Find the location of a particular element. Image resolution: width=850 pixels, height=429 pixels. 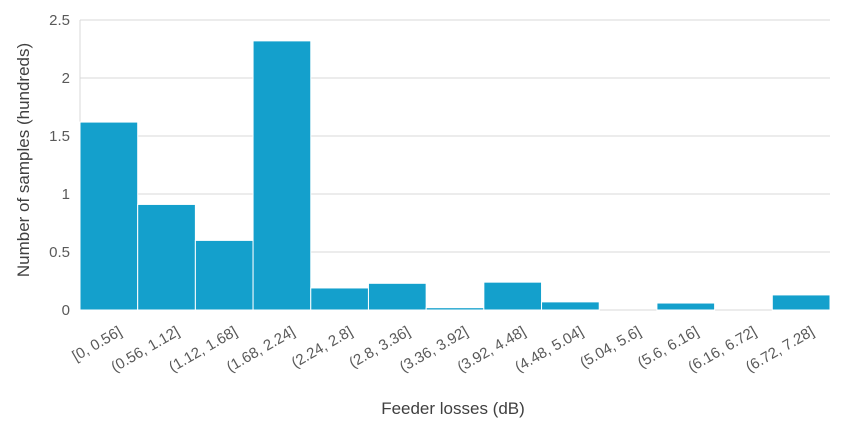

x-tick-label: (2.24, 2.8] is located at coordinates (322, 347).